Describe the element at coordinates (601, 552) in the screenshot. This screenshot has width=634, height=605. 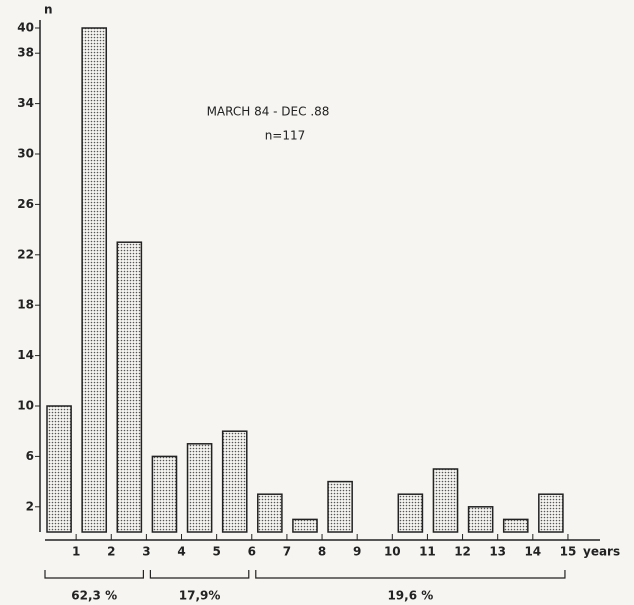
I see `x-axis-label: years` at that location.